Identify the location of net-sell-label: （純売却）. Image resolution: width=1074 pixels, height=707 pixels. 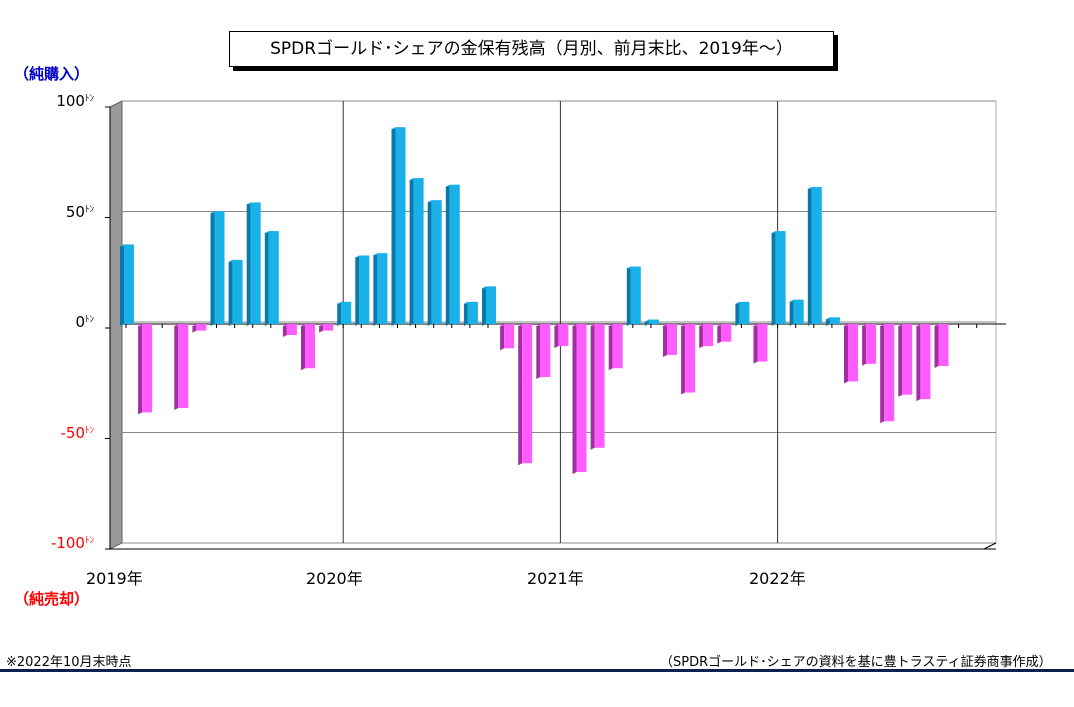
(52, 599).